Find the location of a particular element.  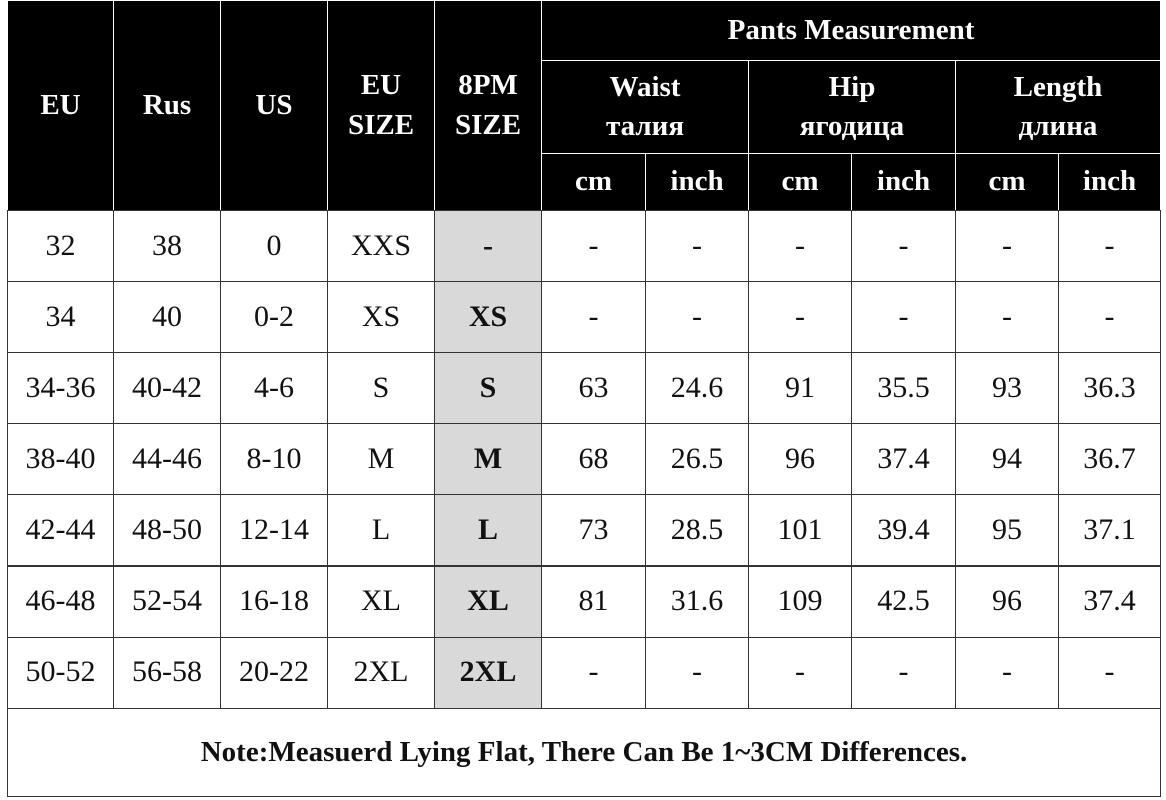

cell-text: 12-14 is located at coordinates (274, 530).